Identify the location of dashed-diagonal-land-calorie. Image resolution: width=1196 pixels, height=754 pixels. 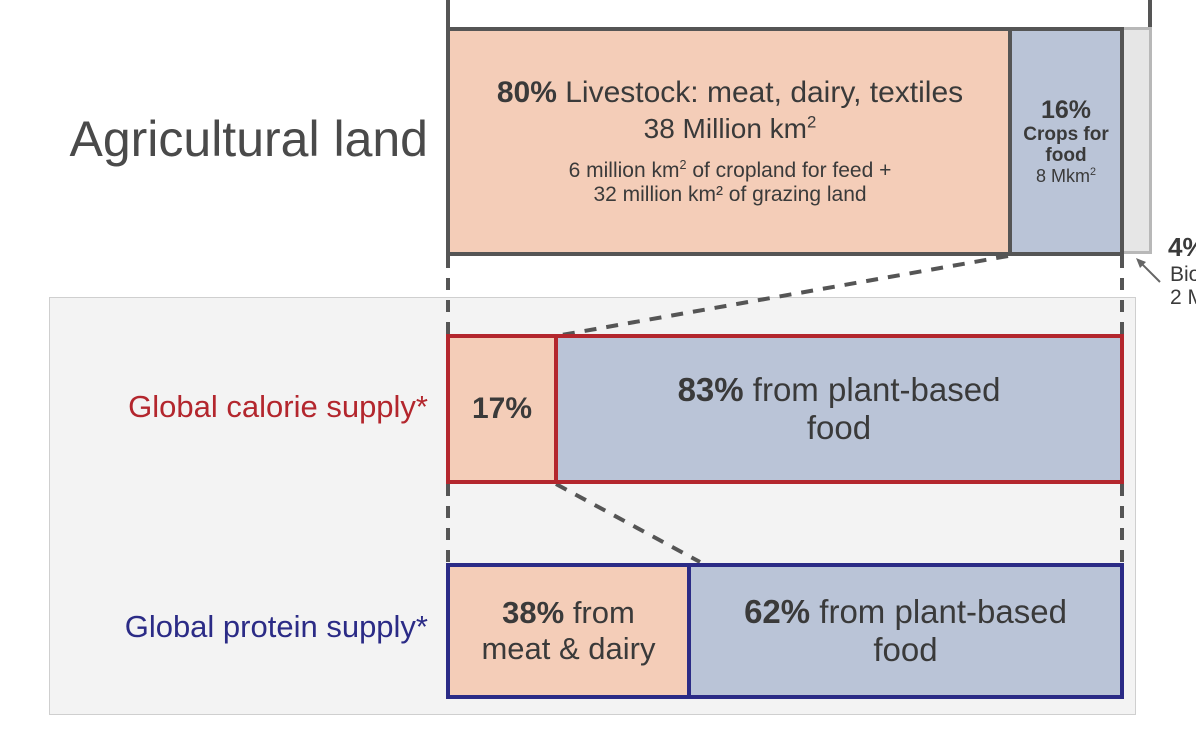
(782, 296).